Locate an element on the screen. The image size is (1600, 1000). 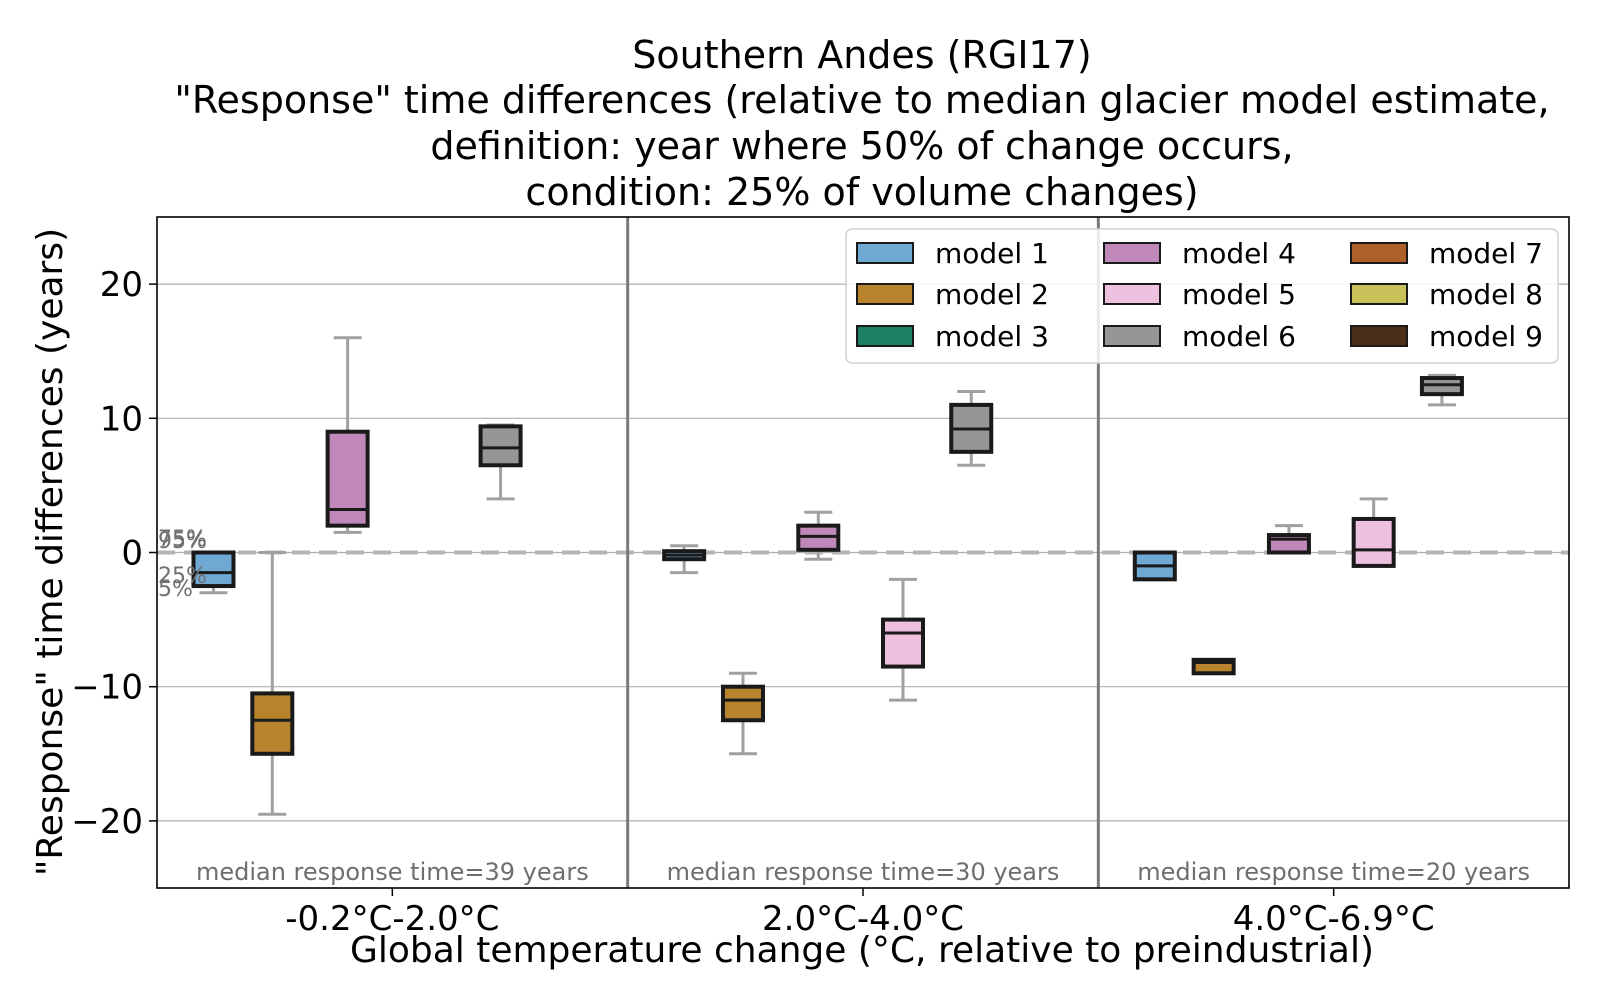
legend-label: model 9 is located at coordinates (1486, 336).